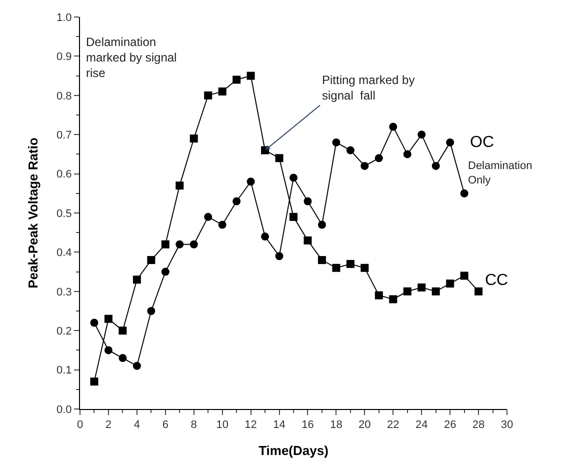 The height and width of the screenshot is (468, 563). I want to click on annotation: Delamination marked by signal rise, so click(131, 57).